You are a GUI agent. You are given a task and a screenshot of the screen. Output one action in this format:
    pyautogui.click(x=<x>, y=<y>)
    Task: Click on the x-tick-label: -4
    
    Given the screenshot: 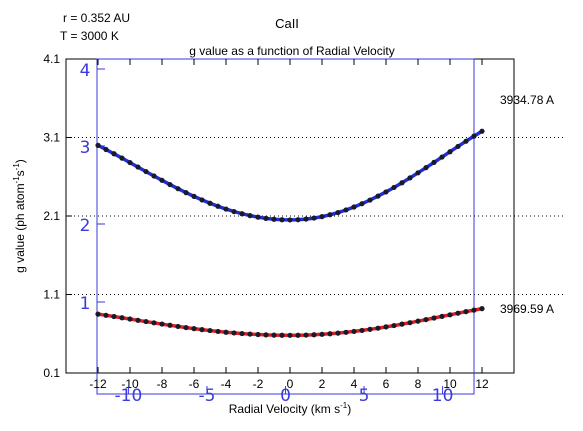 What is the action you would take?
    pyautogui.click(x=226, y=384)
    